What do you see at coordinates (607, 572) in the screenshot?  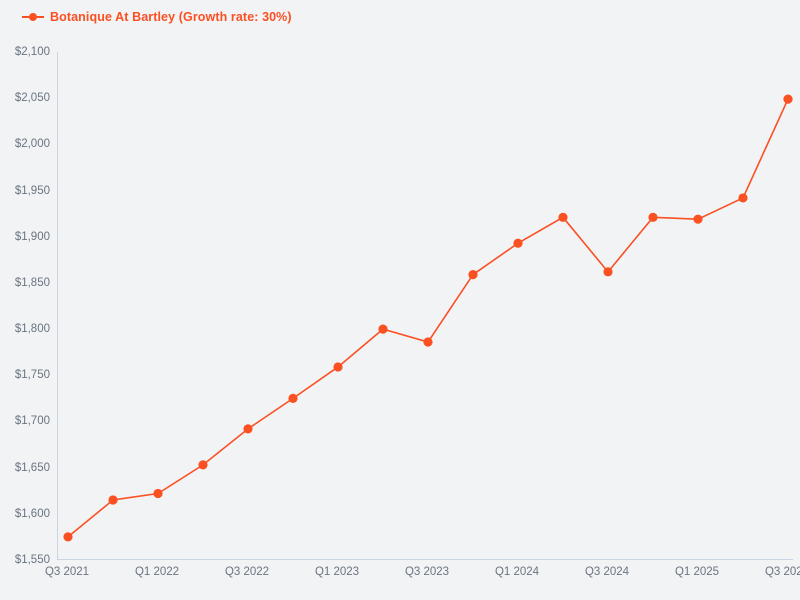 I see `x-axis-tick-label: Q3 2024` at bounding box center [607, 572].